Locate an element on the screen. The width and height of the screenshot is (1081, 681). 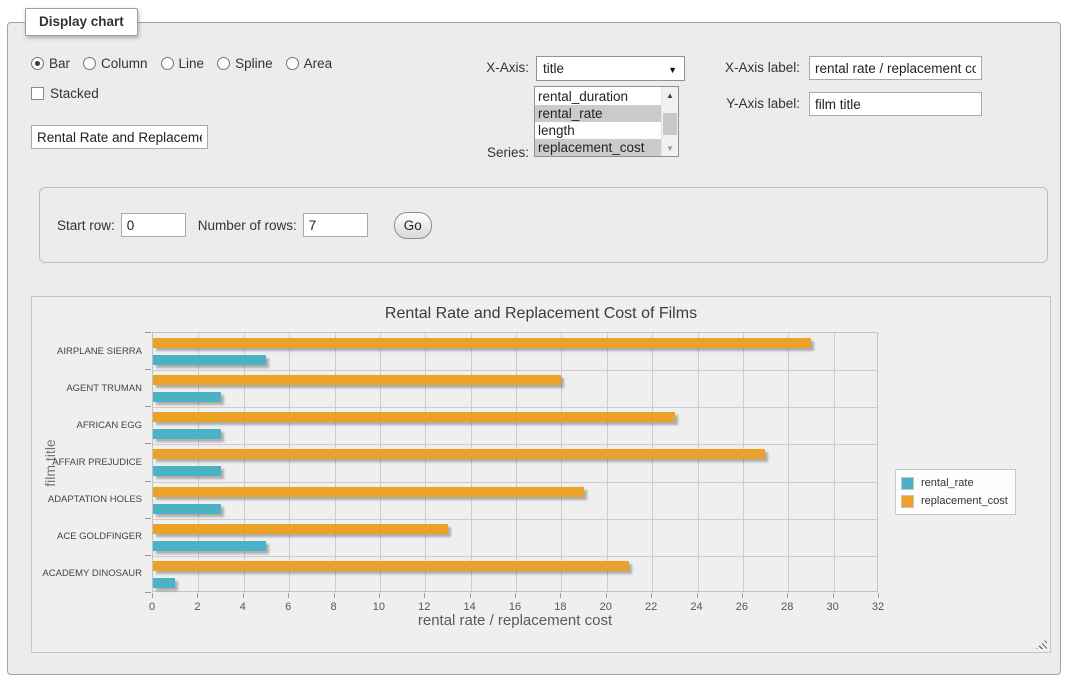
radio-line: Line is located at coordinates (182, 63).